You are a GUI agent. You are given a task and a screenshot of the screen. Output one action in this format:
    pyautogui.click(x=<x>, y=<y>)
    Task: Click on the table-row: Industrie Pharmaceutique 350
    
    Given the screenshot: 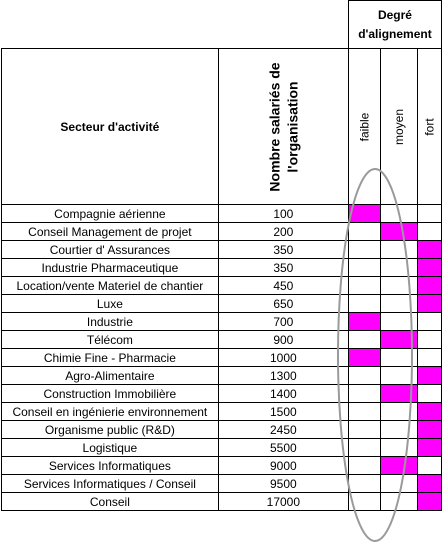 What is the action you would take?
    pyautogui.click(x=221, y=267)
    